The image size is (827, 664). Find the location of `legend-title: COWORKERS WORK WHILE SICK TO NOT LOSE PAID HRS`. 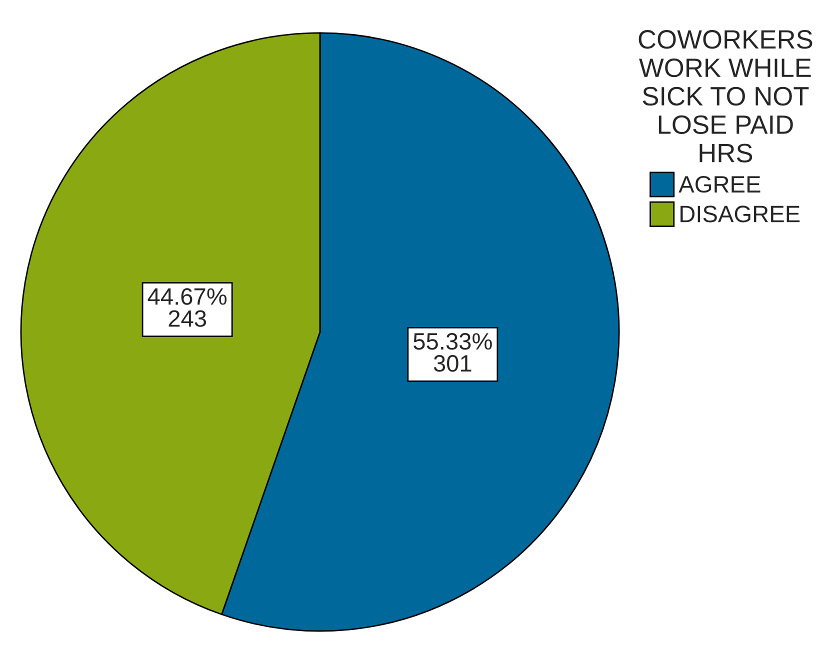

legend-title: COWORKERS WORK WHILE SICK TO NOT LOSE PAID HRS is located at coordinates (725, 96).